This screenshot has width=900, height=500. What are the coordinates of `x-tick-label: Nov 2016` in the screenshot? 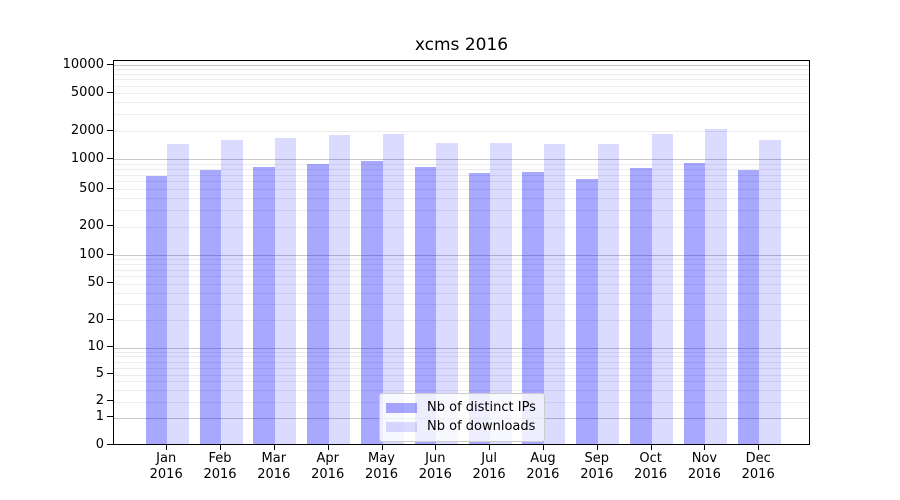 It's located at (704, 466).